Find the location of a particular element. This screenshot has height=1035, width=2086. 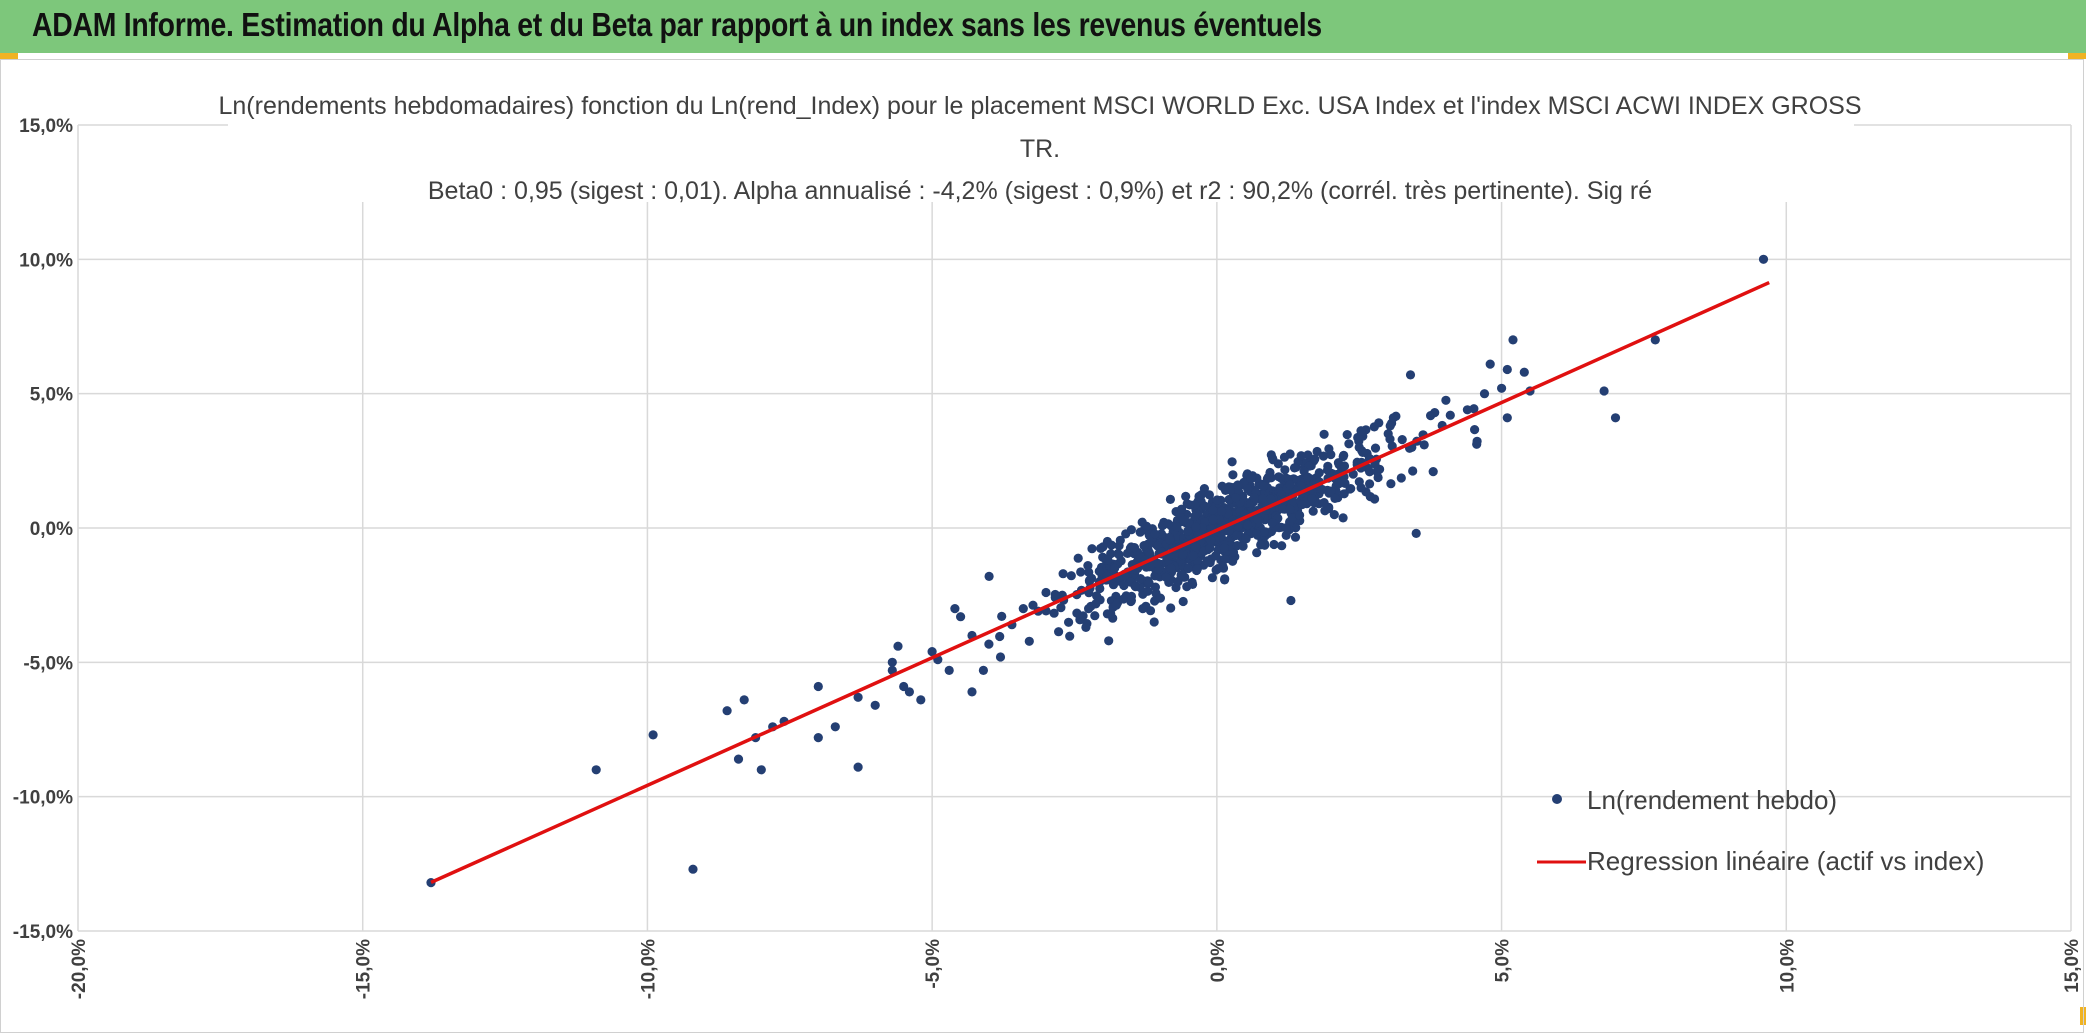

chart-title-line-2: TR. is located at coordinates (1040, 149).